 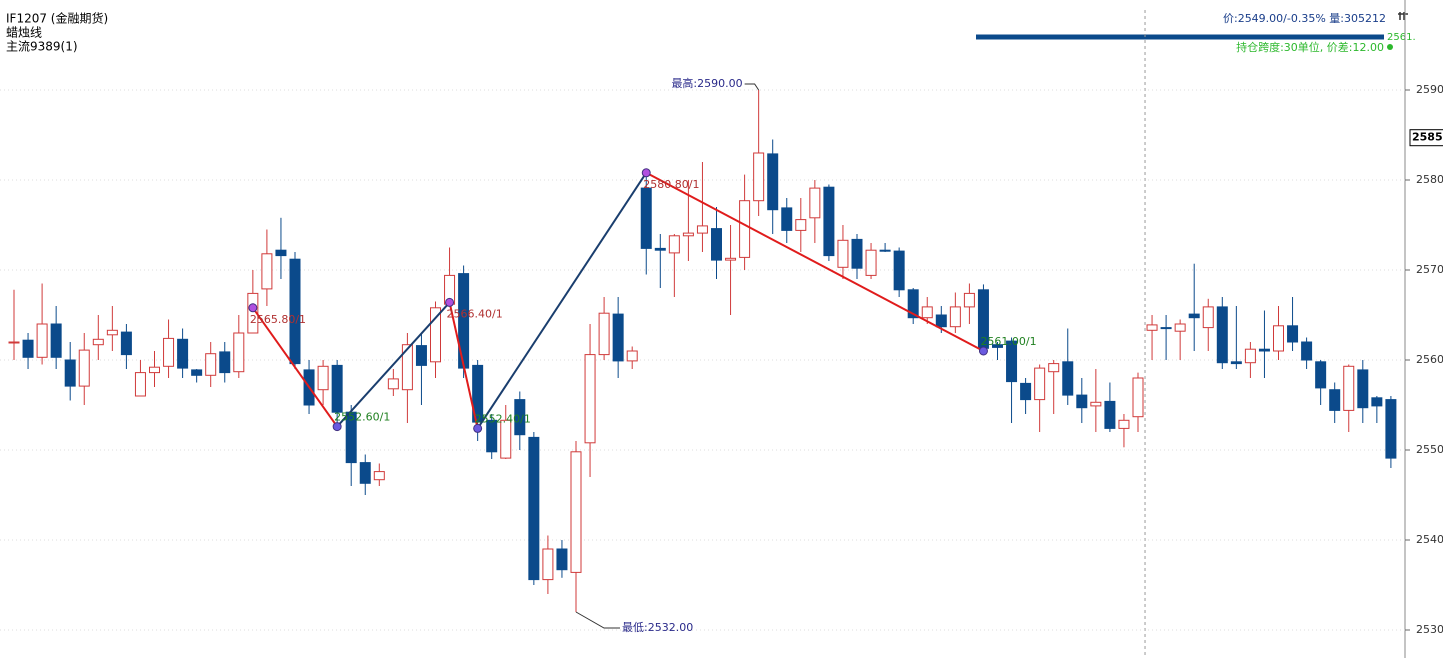 I want to click on zigzag-label: 2580.80/1, so click(x=671, y=184).